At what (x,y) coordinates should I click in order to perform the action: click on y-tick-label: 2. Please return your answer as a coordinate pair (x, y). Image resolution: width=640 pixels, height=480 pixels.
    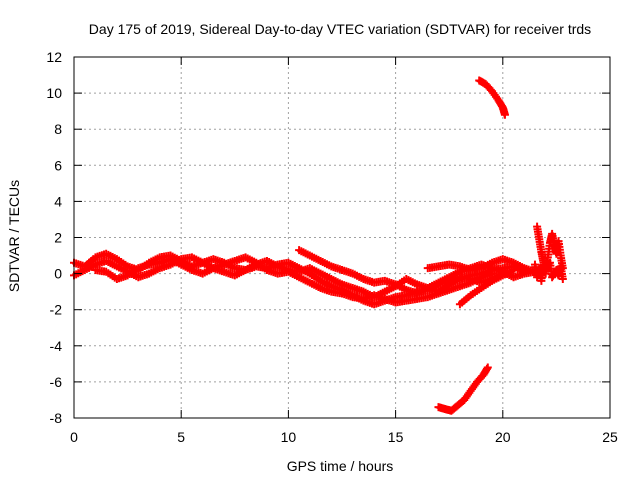
    Looking at the image, I should click on (58, 238).